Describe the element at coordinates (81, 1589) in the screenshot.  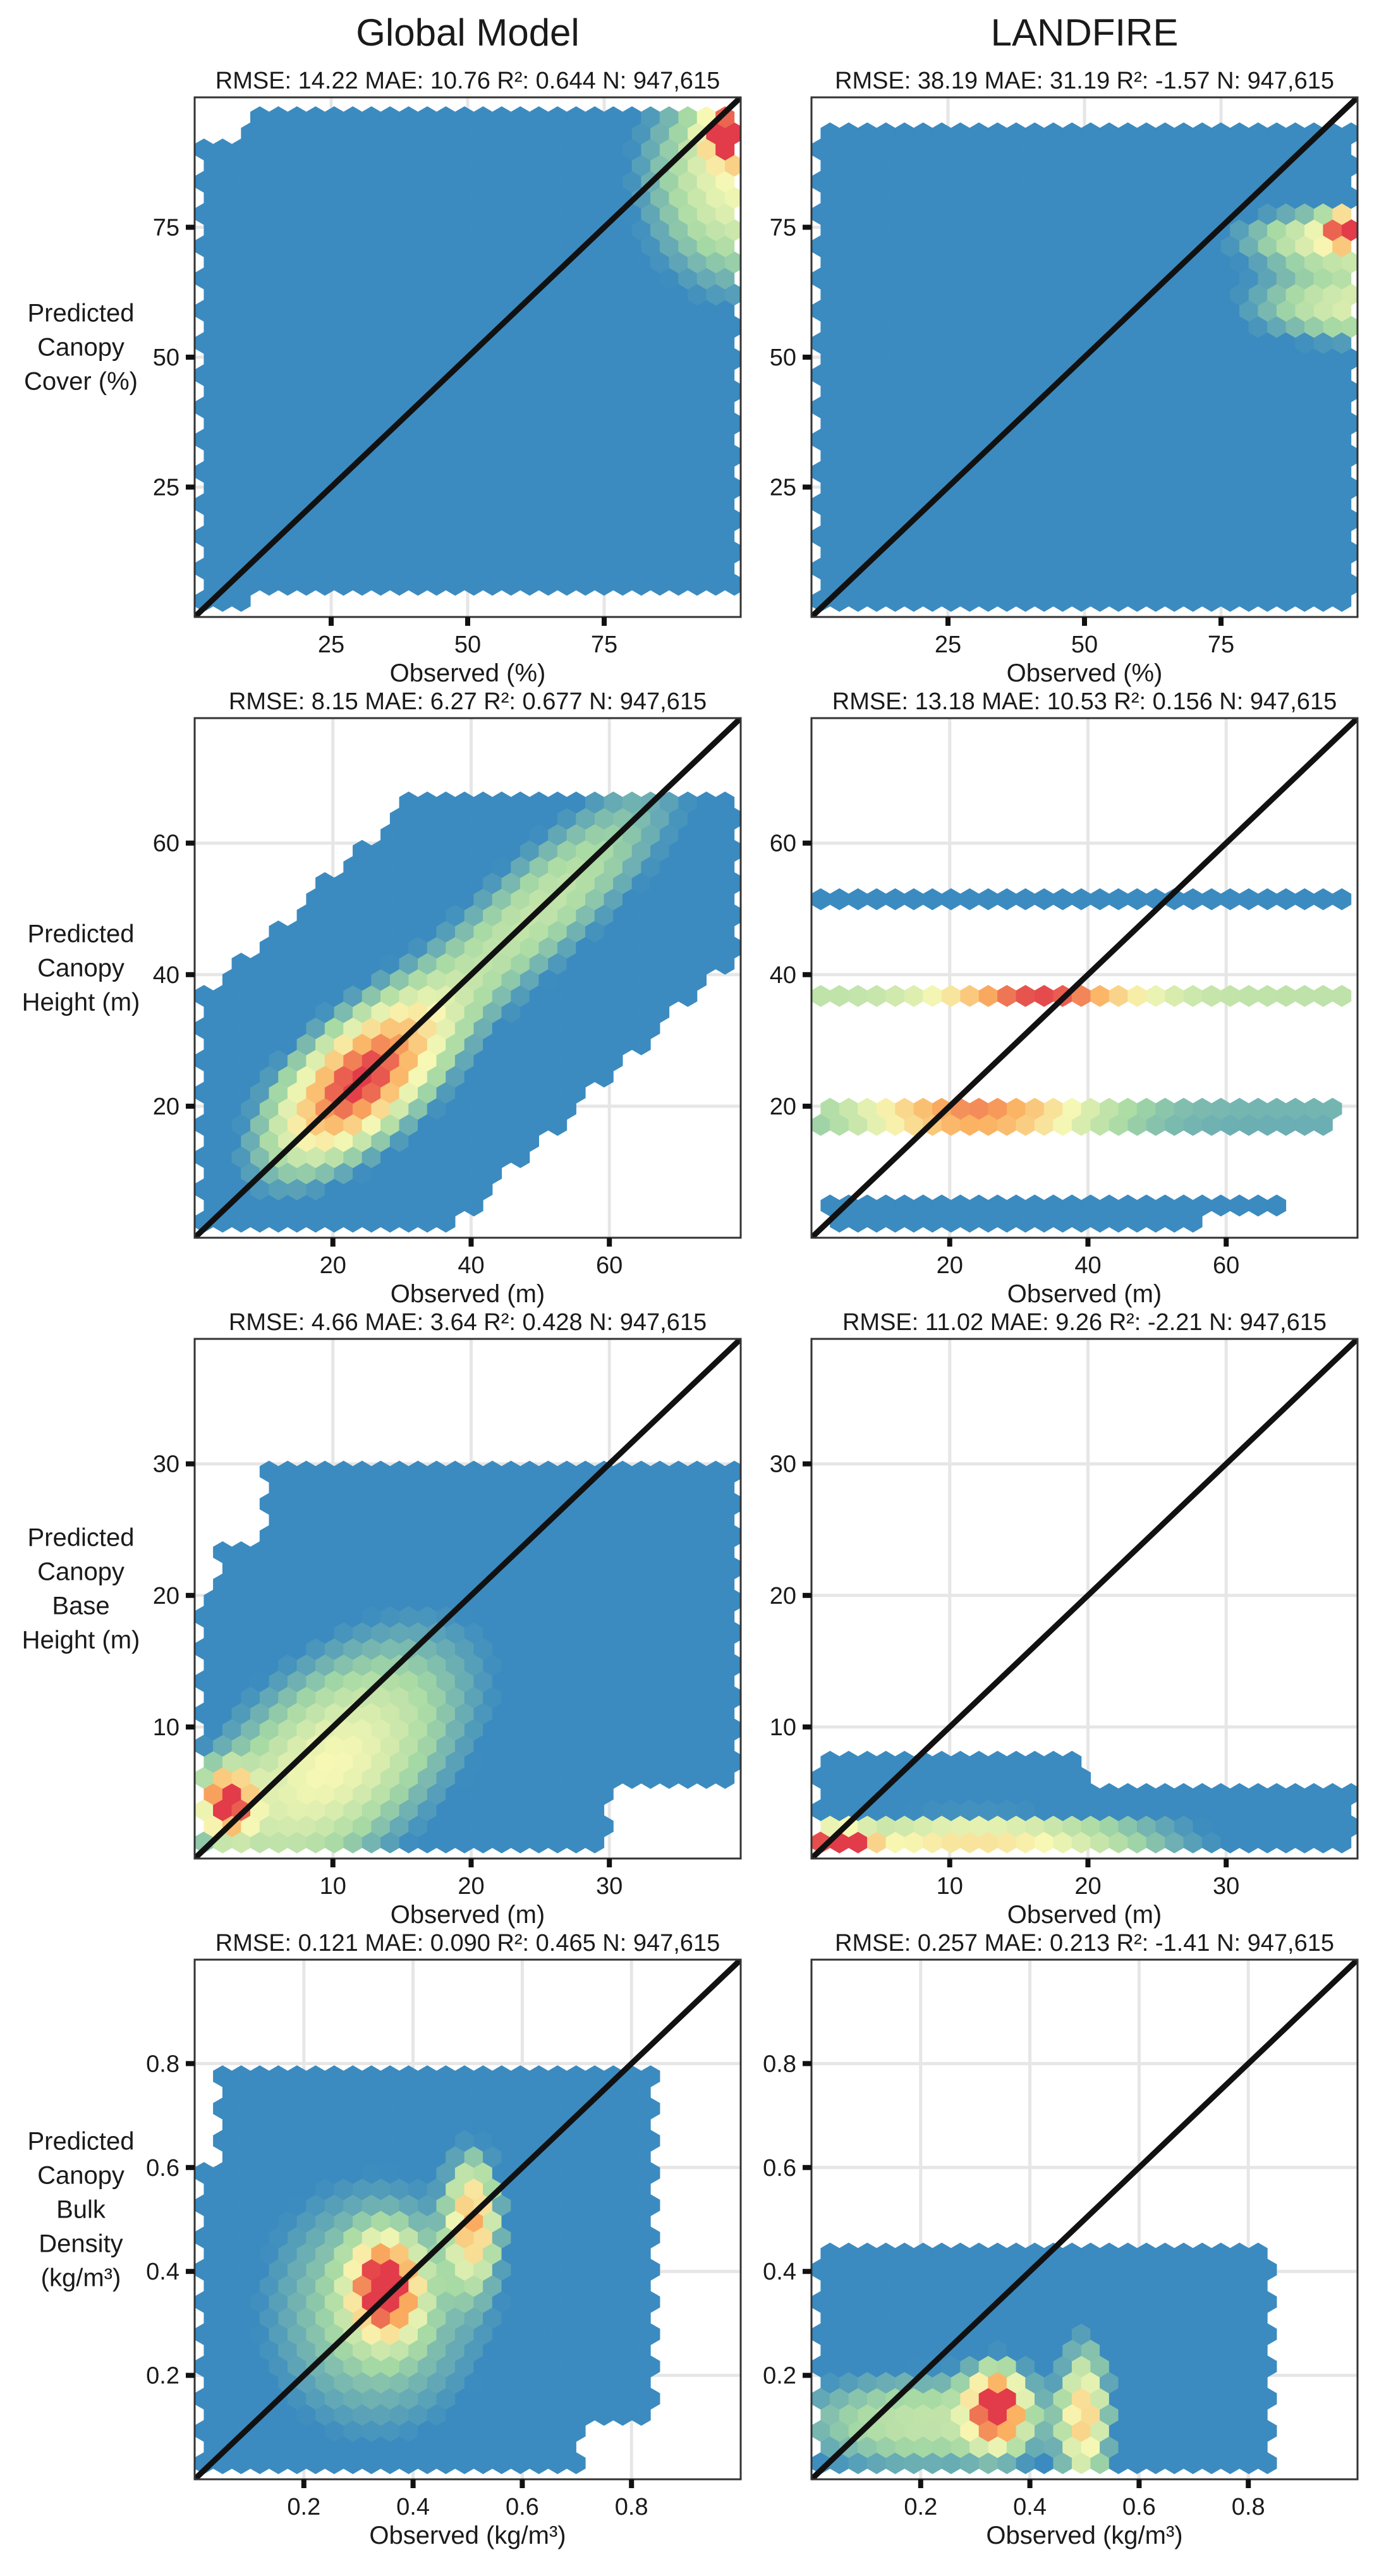
I see `y-axis-label-row-3: Predicted Canopy Base Height (m)` at that location.